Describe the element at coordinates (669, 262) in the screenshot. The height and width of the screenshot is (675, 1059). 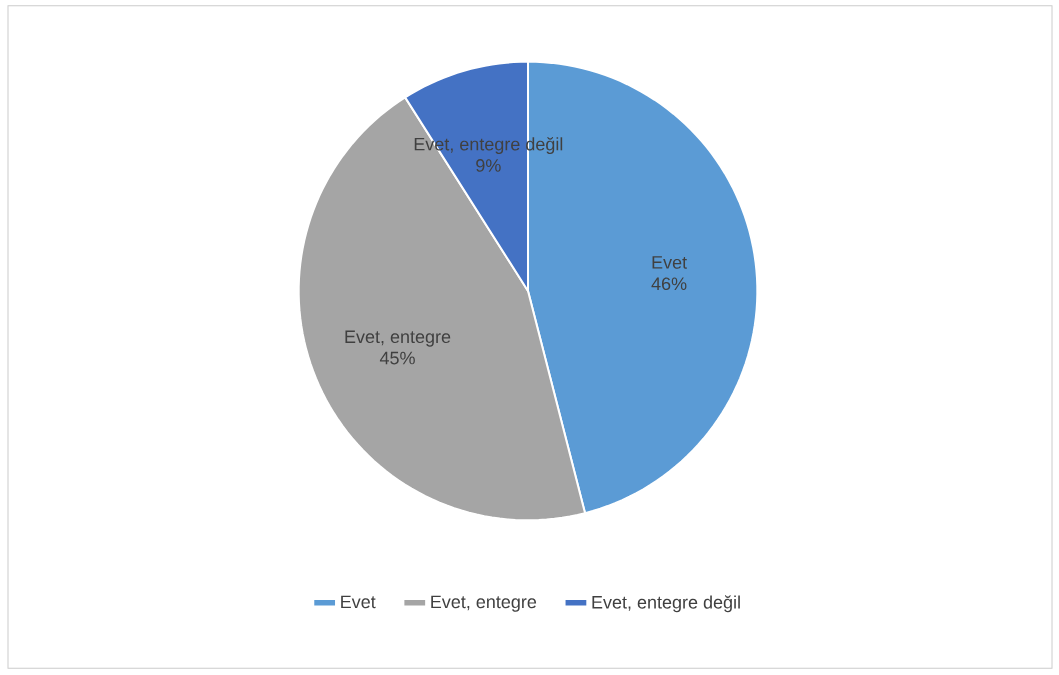
I see `slice-label: Evet` at that location.